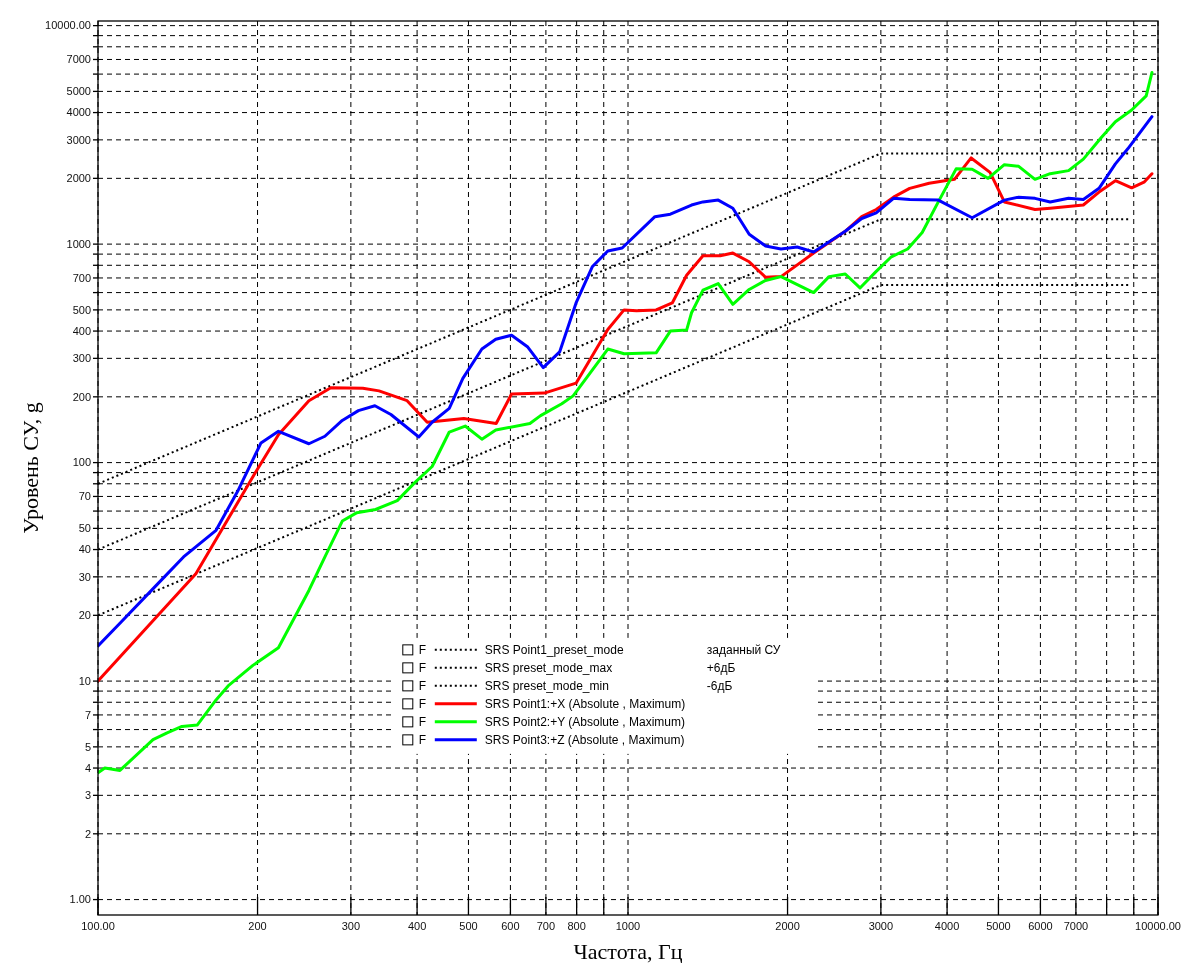 Image resolution: width=1198 pixels, height=968 pixels. I want to click on legend-label: SRS preset_mode_min, so click(546, 686).